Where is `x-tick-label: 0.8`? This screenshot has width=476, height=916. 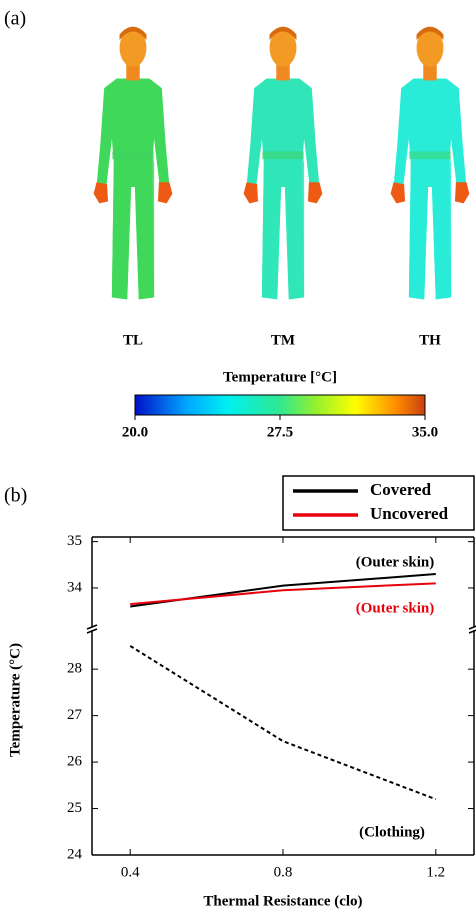 x-tick-label: 0.8 is located at coordinates (283, 872).